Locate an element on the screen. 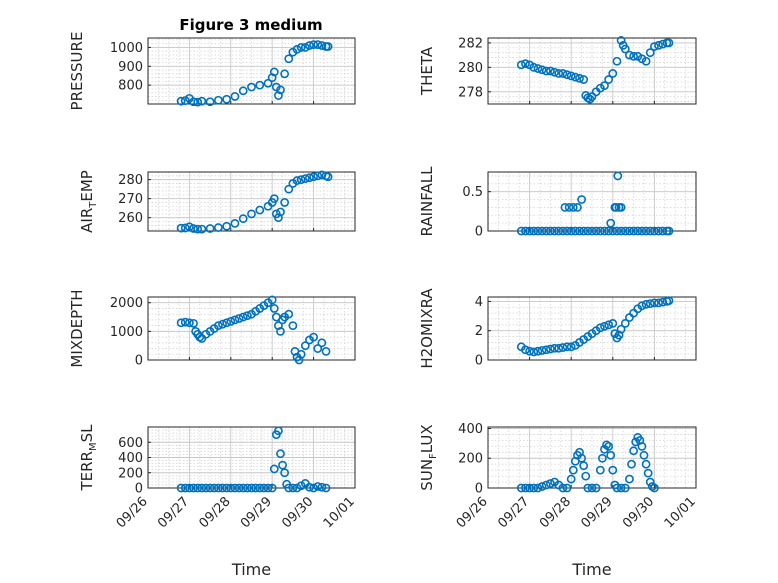  y-axis-label: MIXDEPTH is located at coordinates (77, 328).